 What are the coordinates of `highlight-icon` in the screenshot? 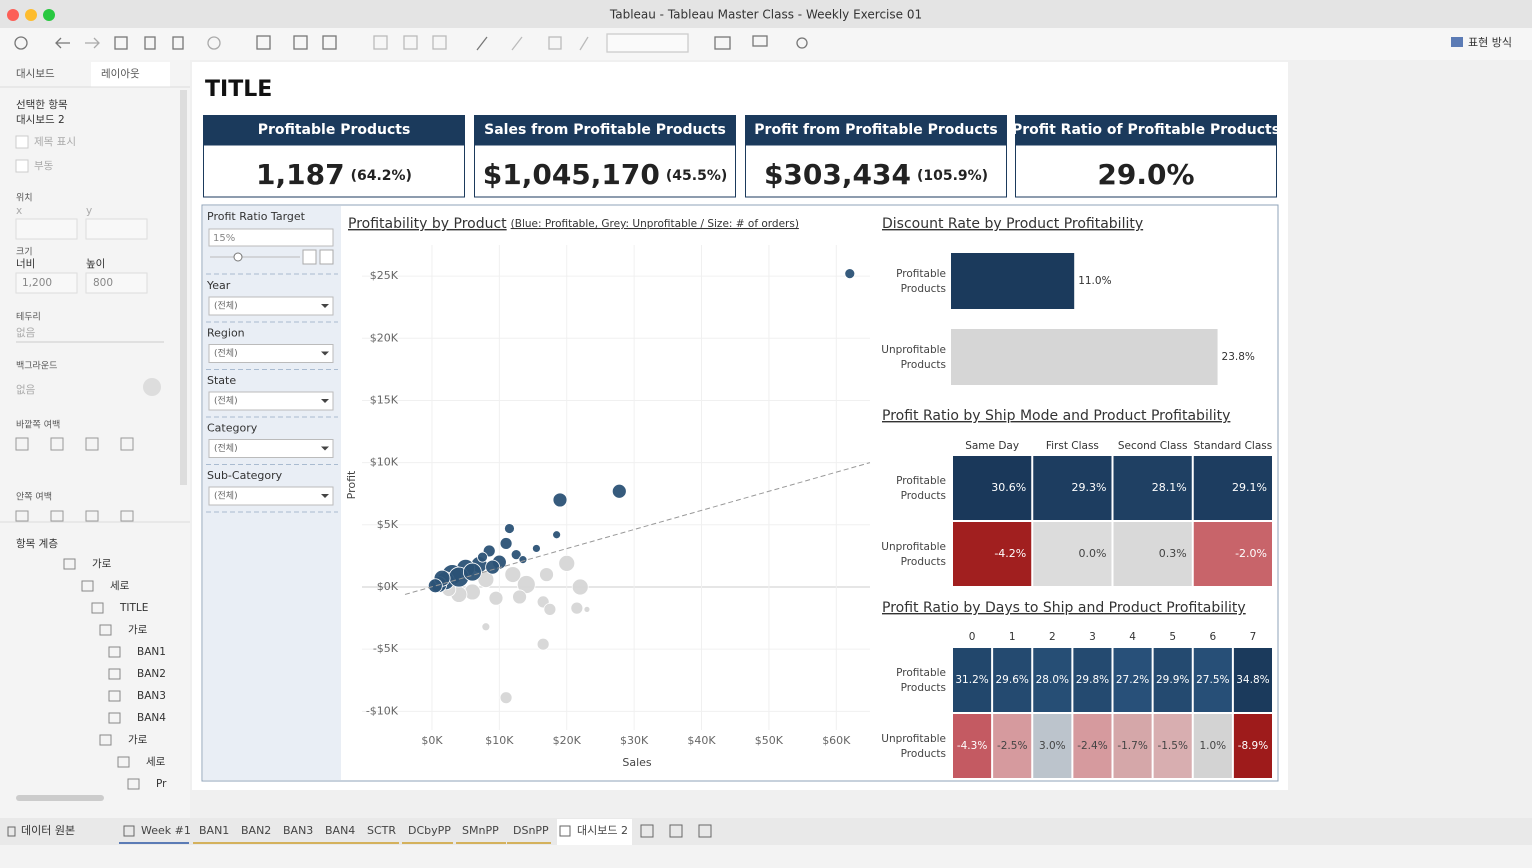 It's located at (482, 43).